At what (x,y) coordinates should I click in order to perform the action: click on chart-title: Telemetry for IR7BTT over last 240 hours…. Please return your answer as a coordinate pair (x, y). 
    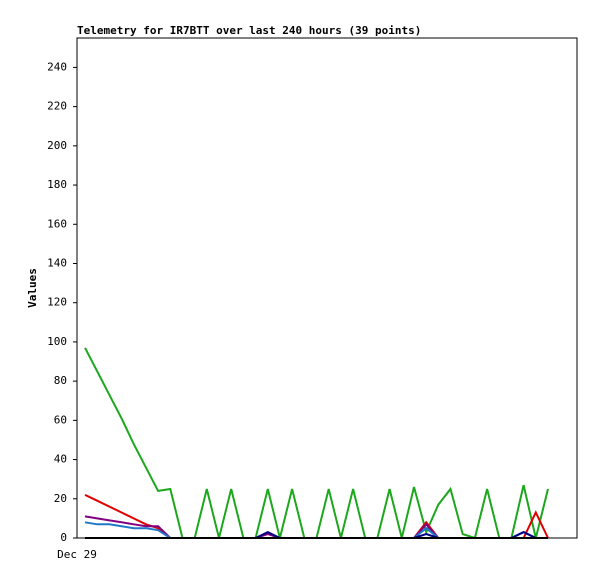
    Looking at the image, I should click on (249, 30).